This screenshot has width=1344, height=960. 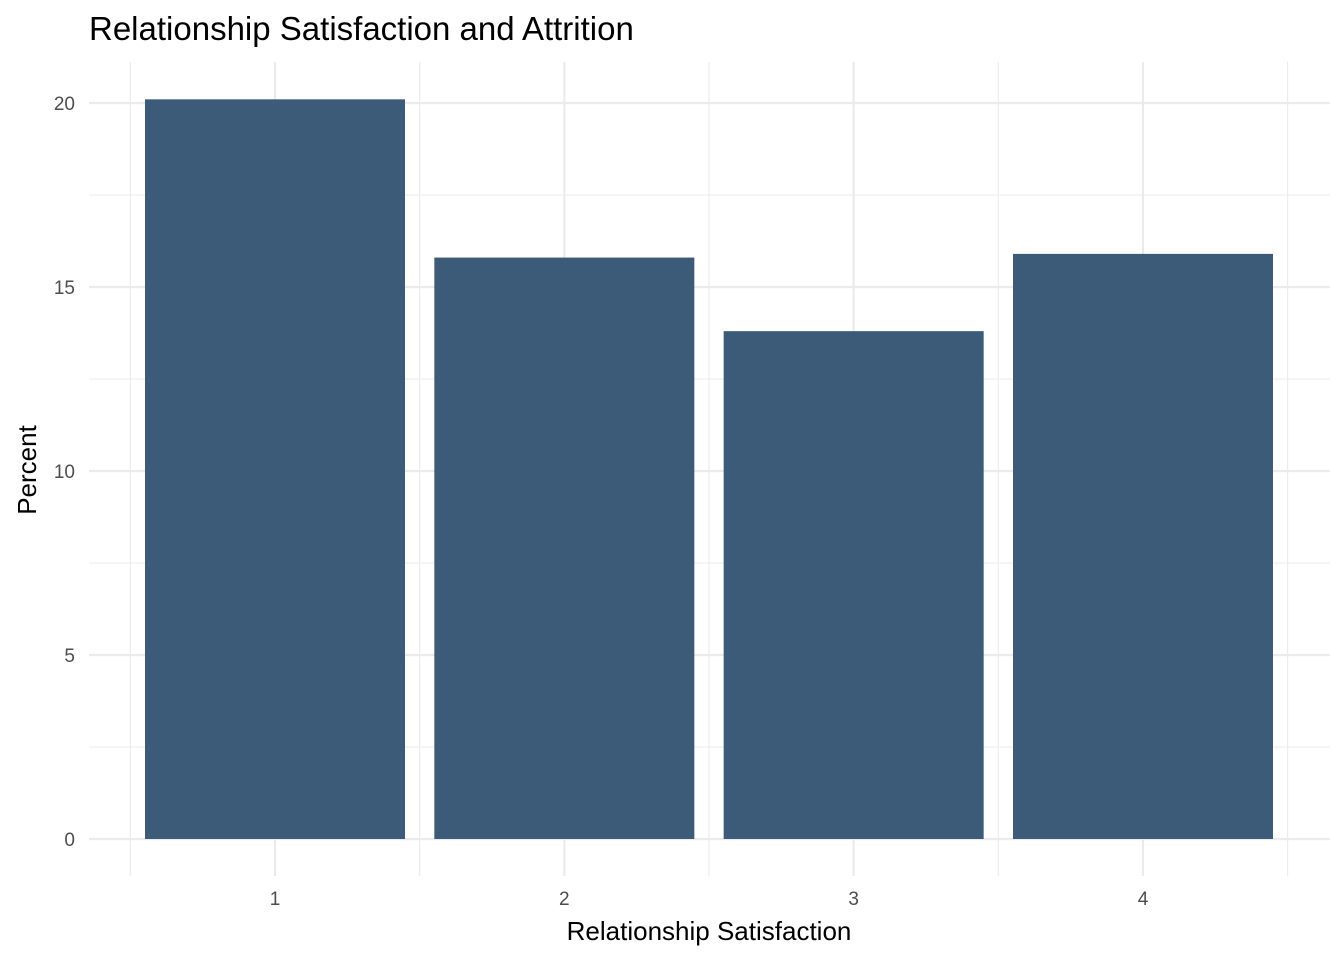 What do you see at coordinates (709, 899) in the screenshot?
I see `x-tick-labels: 1 2 3 4` at bounding box center [709, 899].